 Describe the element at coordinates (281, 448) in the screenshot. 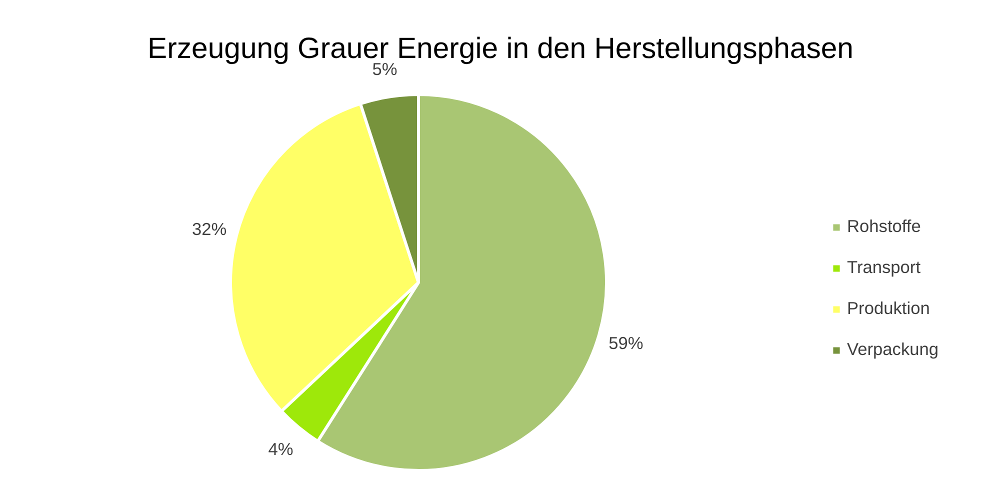

I see `data-label: 4%` at that location.